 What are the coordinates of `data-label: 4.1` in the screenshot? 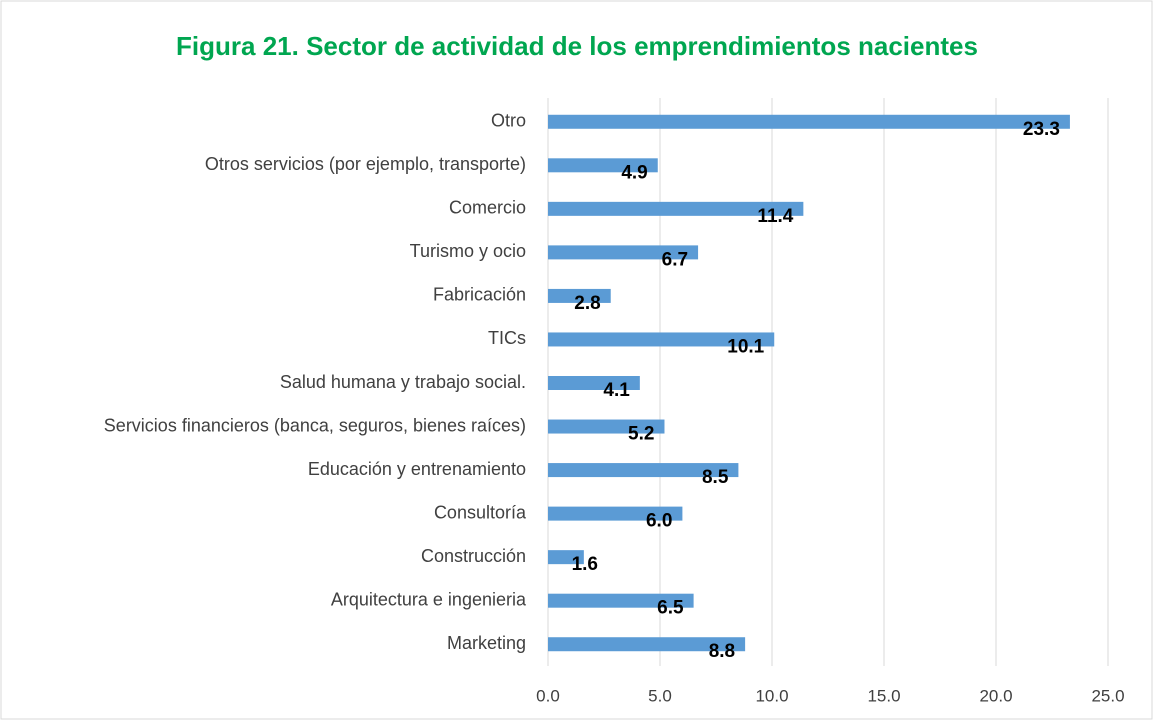 It's located at (616, 390).